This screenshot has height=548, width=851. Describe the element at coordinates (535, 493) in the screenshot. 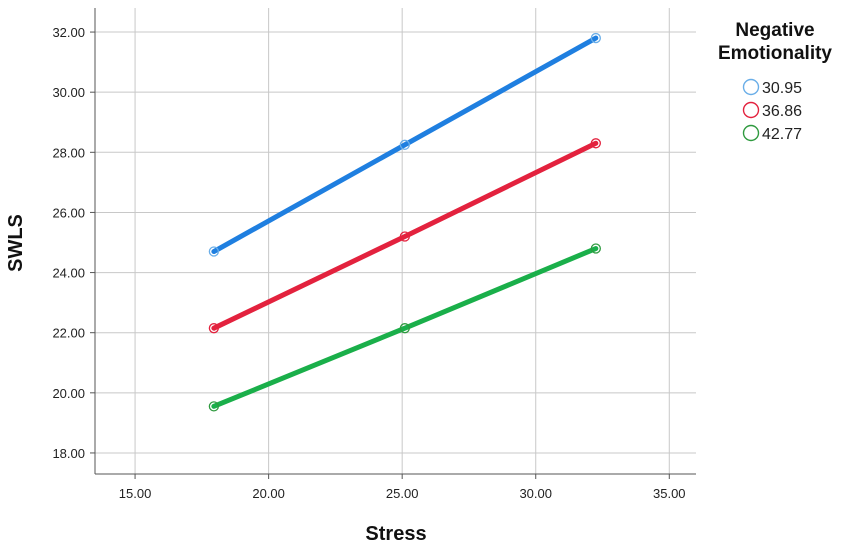

I see `x-tick-label: 30.00` at that location.